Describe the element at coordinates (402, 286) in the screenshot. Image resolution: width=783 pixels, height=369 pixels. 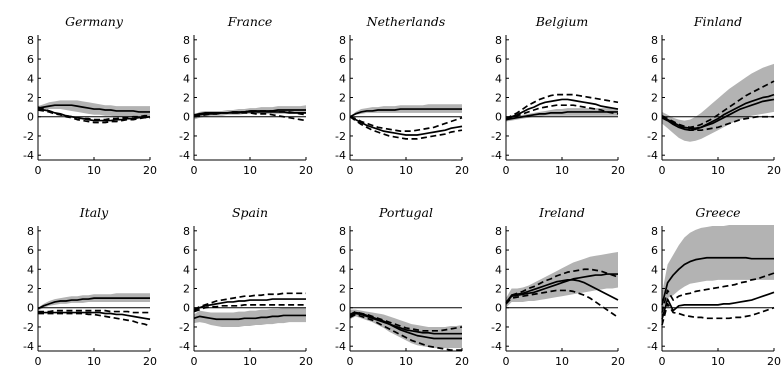
I see `panel-portugal: Portugal -4 -2 0 2 4 6 8 0 10 20` at that location.